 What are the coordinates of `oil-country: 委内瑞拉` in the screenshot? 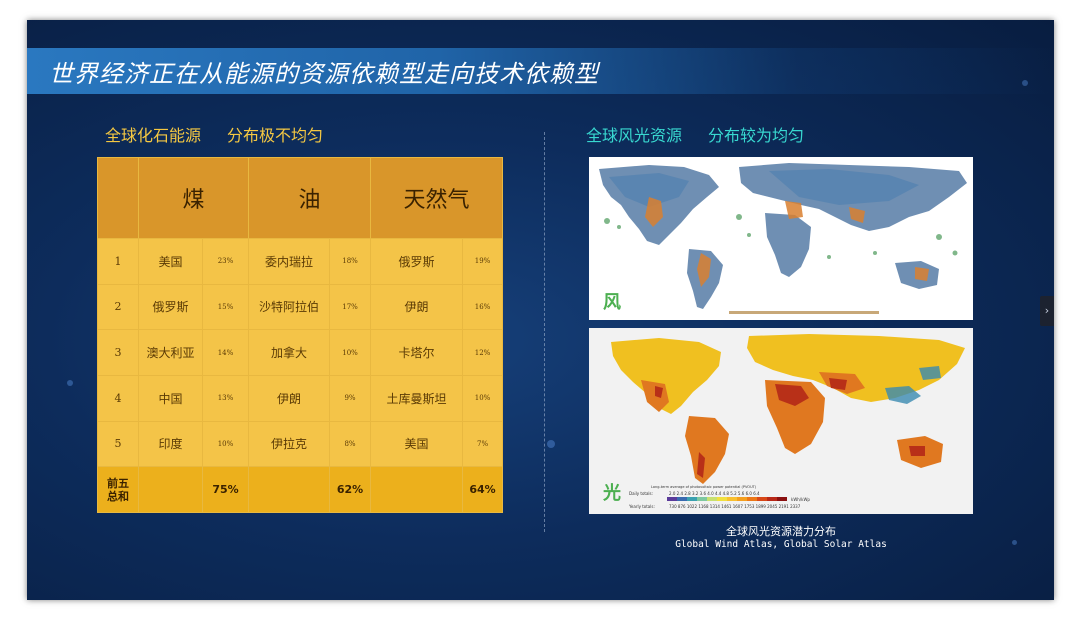 It's located at (289, 261).